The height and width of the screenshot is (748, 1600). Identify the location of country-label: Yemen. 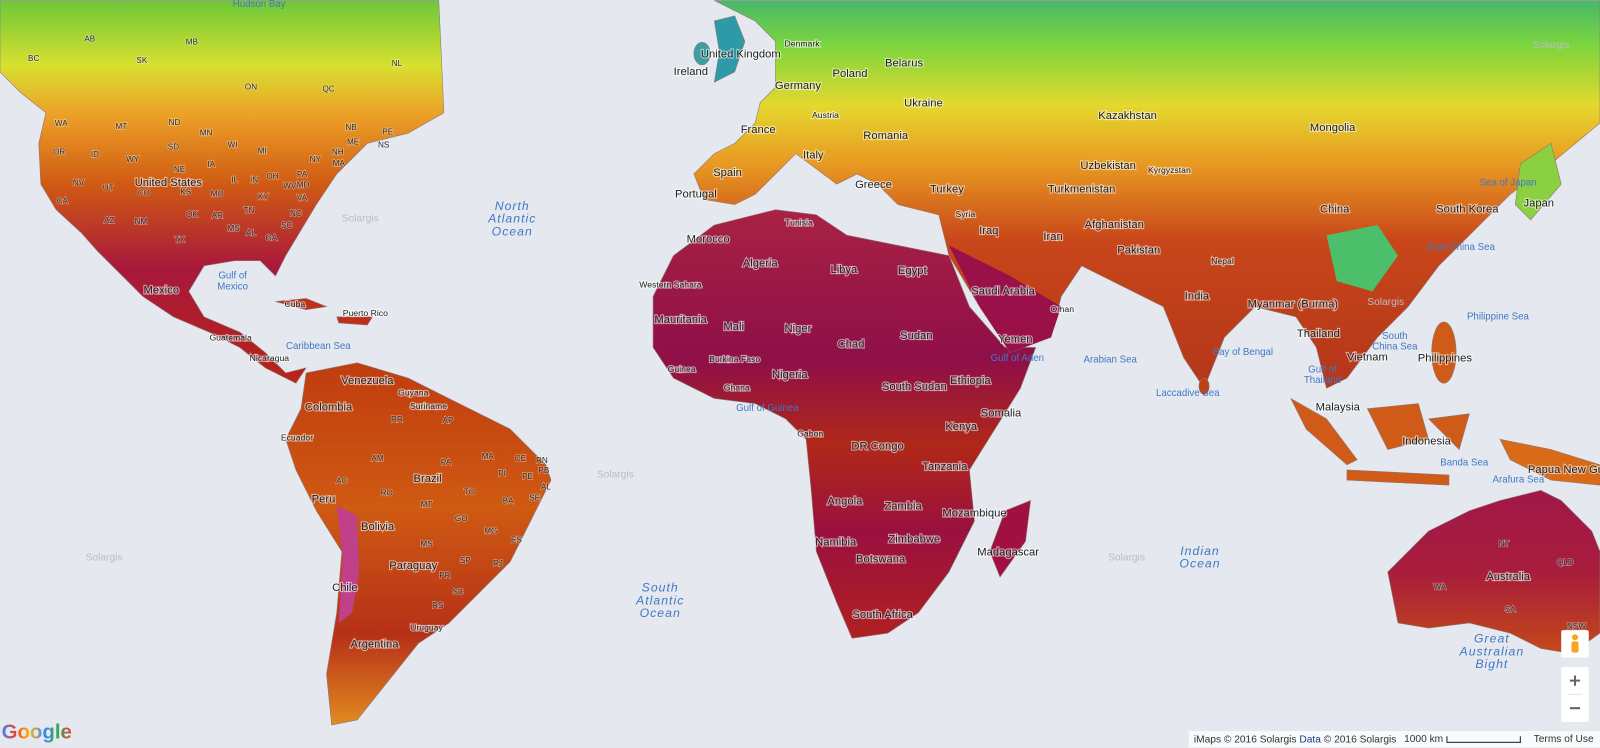
(1015, 339).